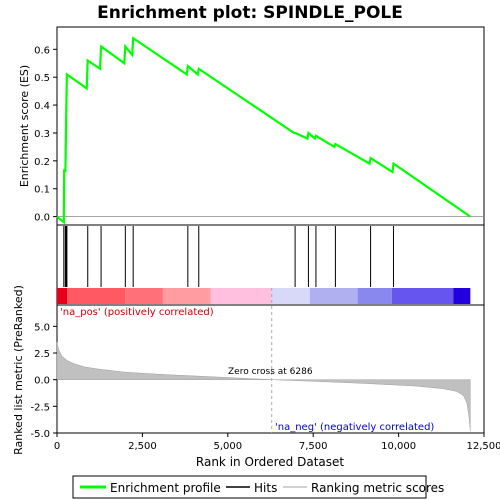  Describe the element at coordinates (42, 218) in the screenshot. I see `es-y-tick-label: 0.0` at that location.